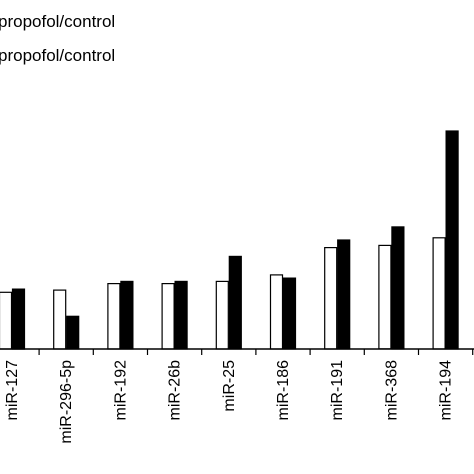 Image resolution: width=474 pixels, height=474 pixels. Describe the element at coordinates (57, 55) in the screenshot. I see `legend-label-series-2: propofol/control` at that location.